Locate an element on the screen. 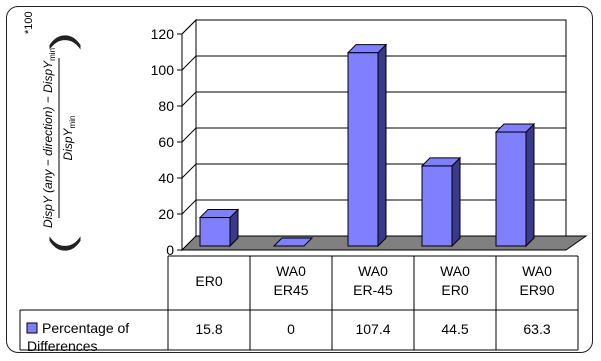 Image resolution: width=601 pixels, height=361 pixels. y-tick-label: 100 is located at coordinates (163, 70).